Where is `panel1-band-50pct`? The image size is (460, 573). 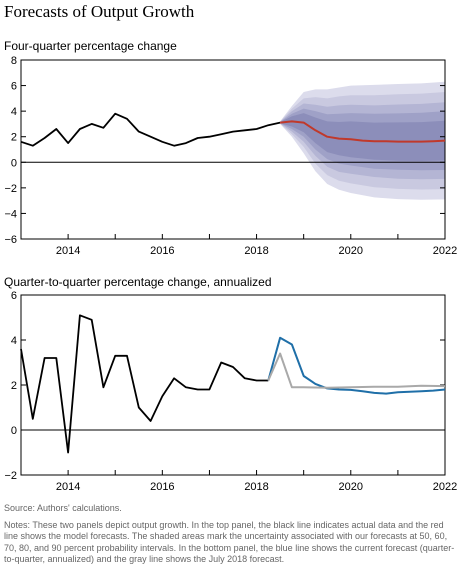 panel1-band-50pct is located at coordinates (362, 137).